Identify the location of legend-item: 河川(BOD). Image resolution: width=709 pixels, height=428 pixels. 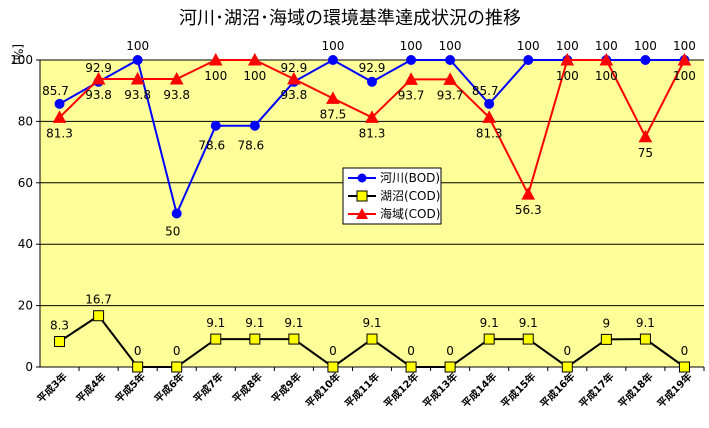
(394, 178).